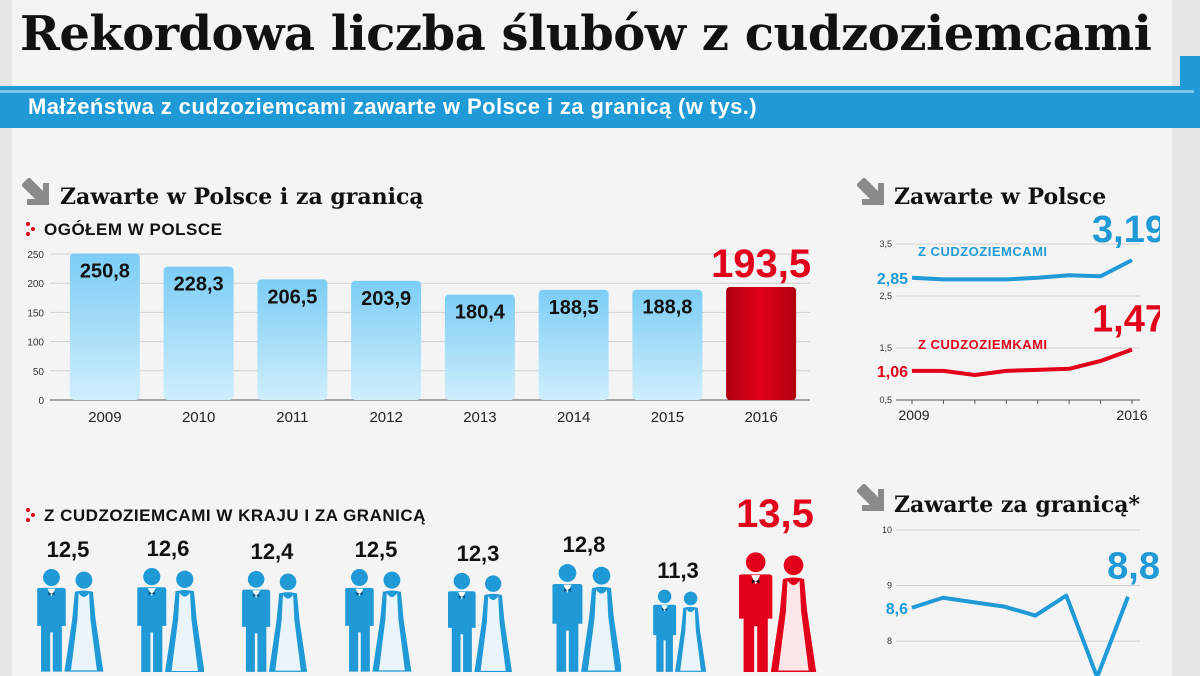  What do you see at coordinates (292, 297) in the screenshot?
I see `bar-value-label: 206,5` at bounding box center [292, 297].